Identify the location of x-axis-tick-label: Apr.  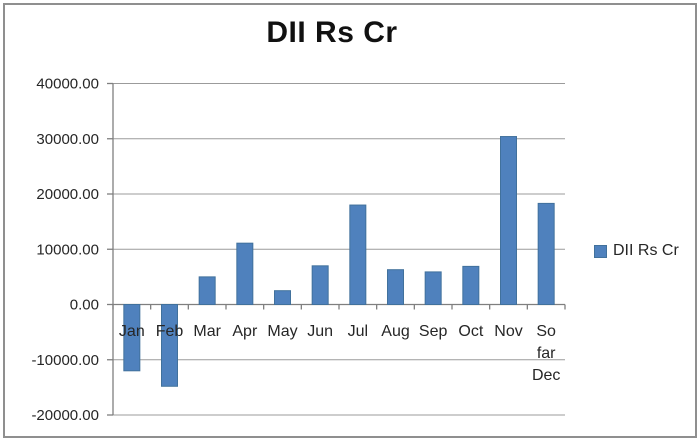
(245, 331).